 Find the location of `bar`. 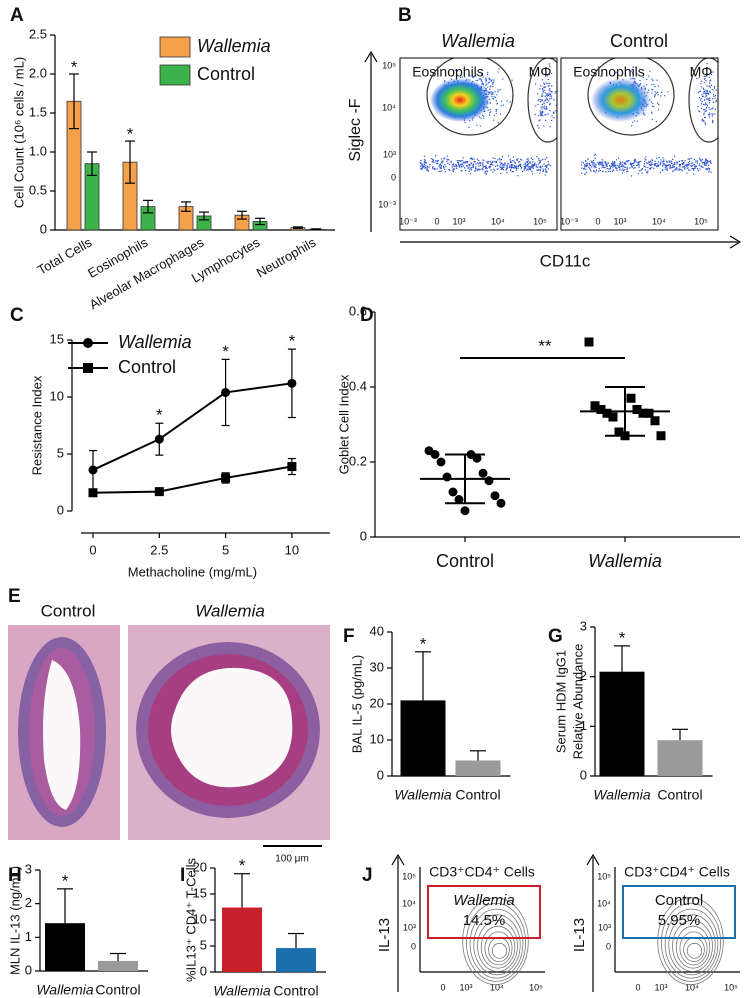

bar is located at coordinates (423, 738).